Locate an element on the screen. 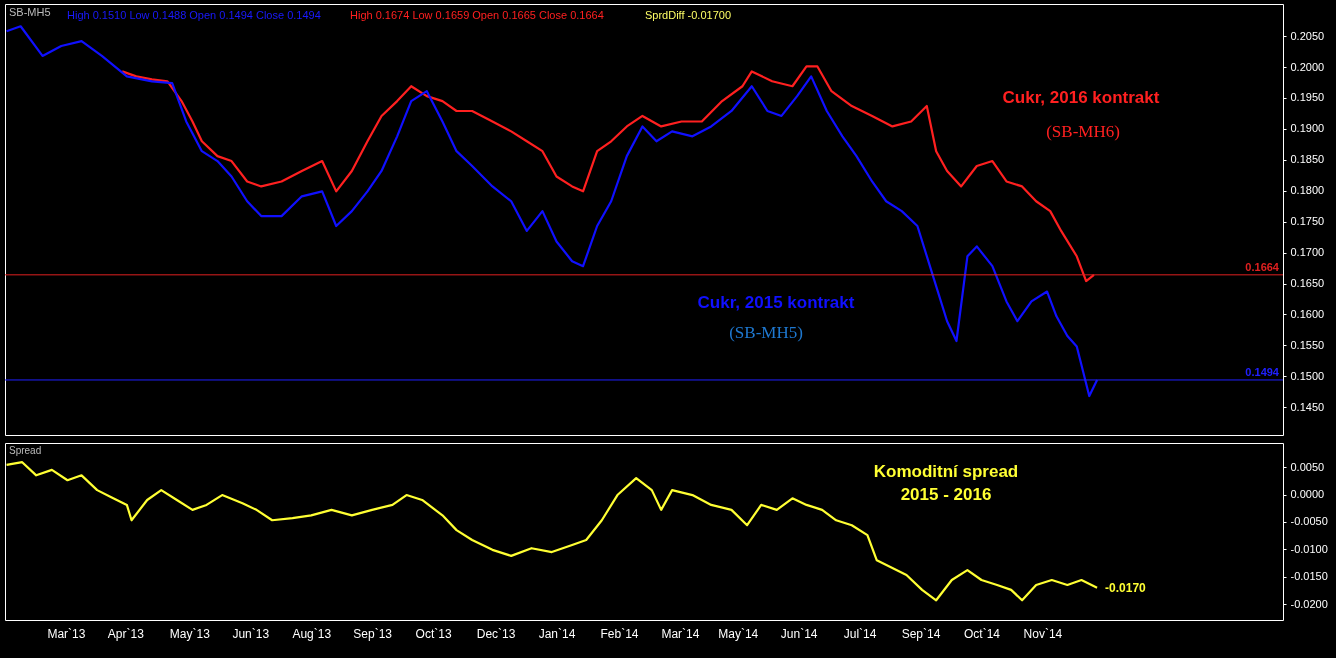 The image size is (1336, 658). x-tick-label: Jun`13 is located at coordinates (251, 633).